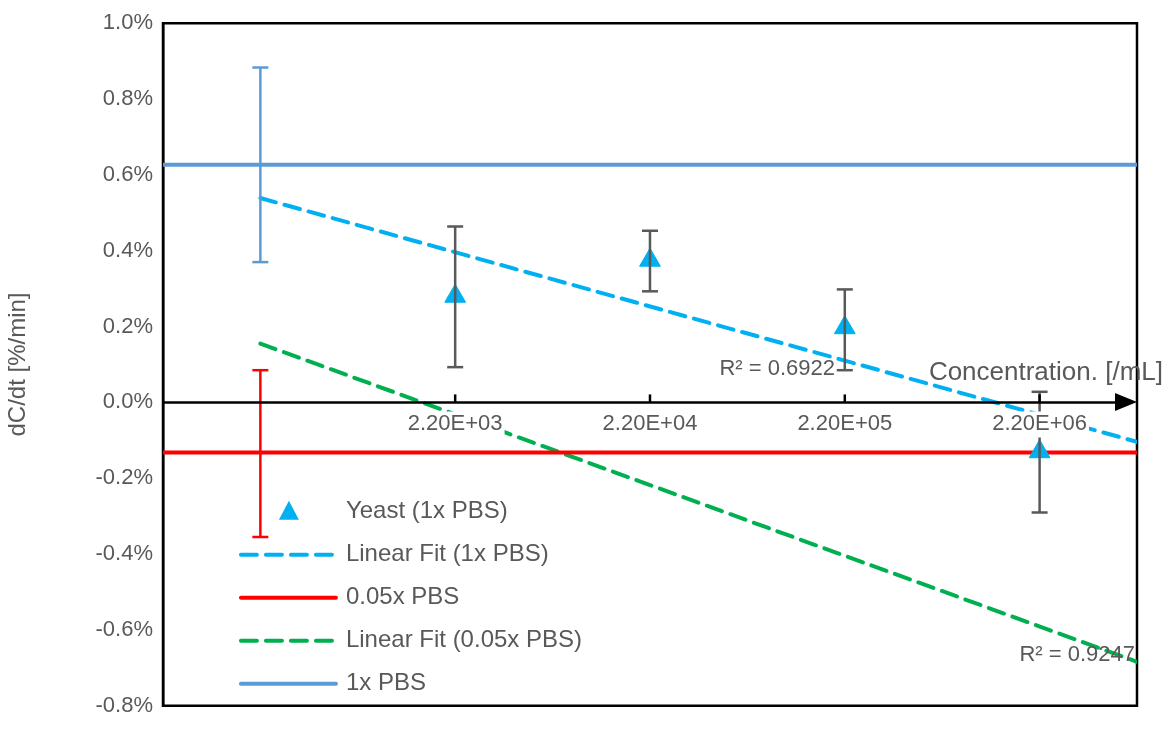  I want to click on x-tick-label: 2.20E+03, so click(455, 423).